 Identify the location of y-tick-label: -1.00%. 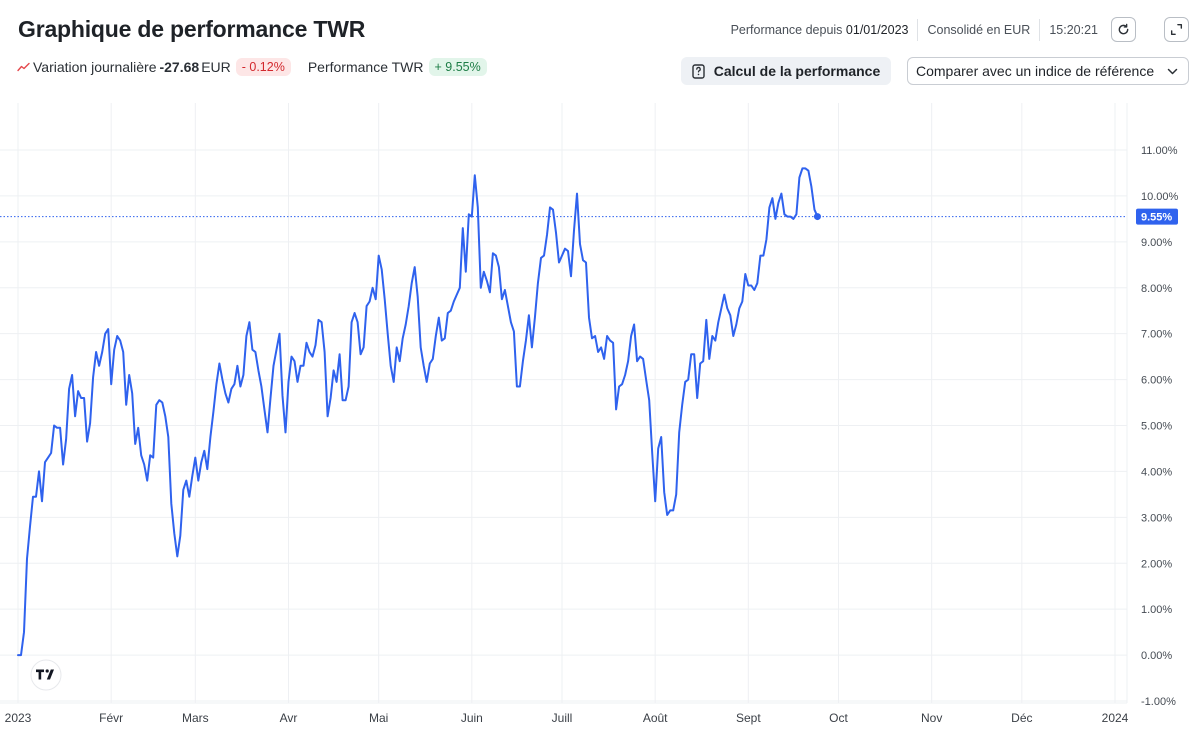
(1158, 702).